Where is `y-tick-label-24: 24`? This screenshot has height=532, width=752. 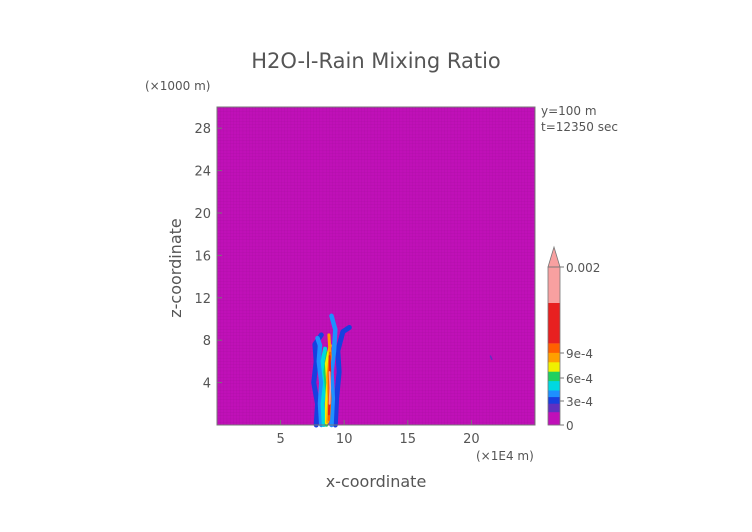 y-tick-label-24: 24 is located at coordinates (202, 172).